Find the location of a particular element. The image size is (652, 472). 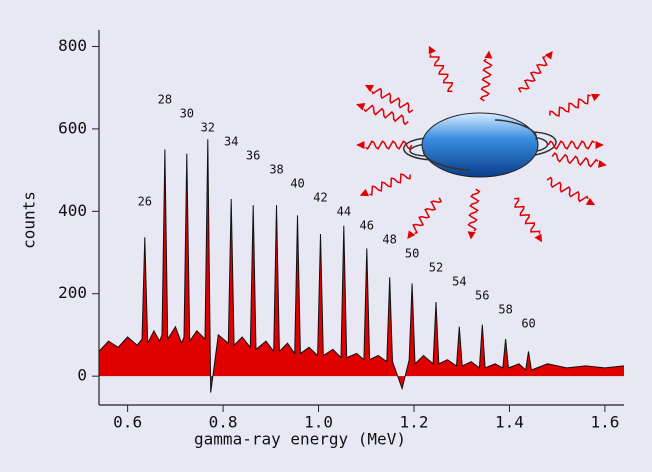

x-tick-label: 0.6 is located at coordinates (127, 422).